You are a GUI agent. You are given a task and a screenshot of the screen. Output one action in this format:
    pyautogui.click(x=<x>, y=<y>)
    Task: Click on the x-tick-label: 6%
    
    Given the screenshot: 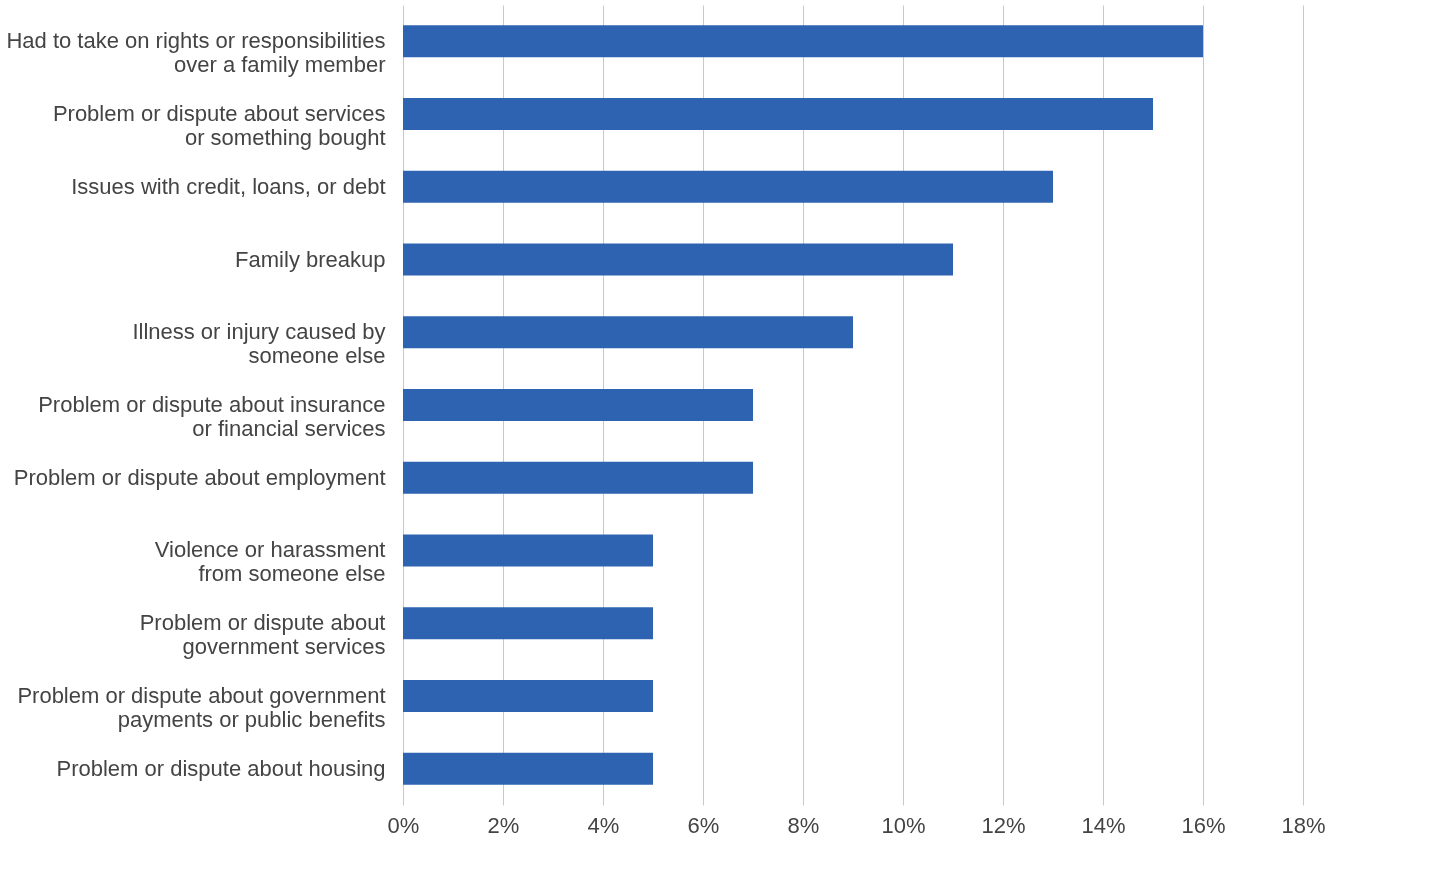 What is the action you would take?
    pyautogui.click(x=703, y=825)
    